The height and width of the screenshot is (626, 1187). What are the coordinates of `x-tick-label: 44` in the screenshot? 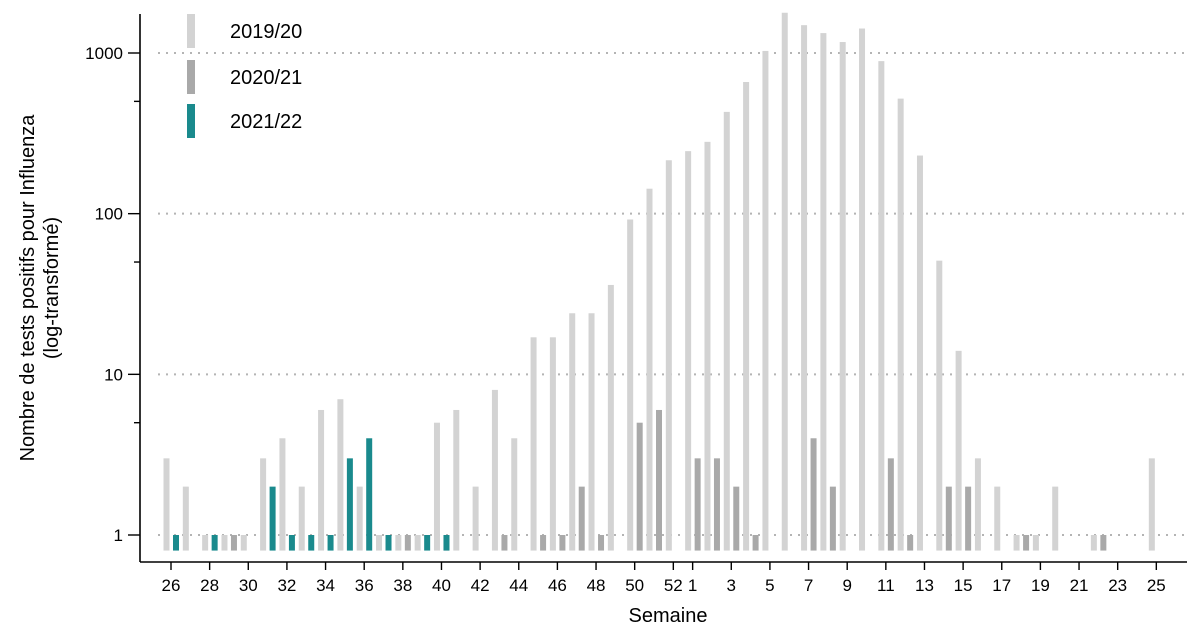 It's located at (518, 585).